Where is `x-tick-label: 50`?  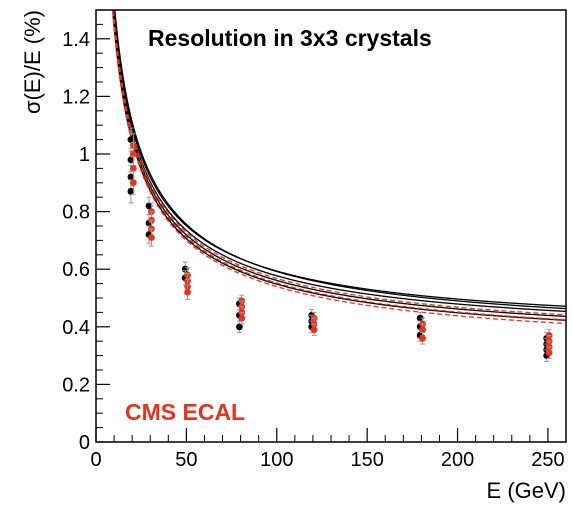 x-tick-label: 50 is located at coordinates (186, 460).